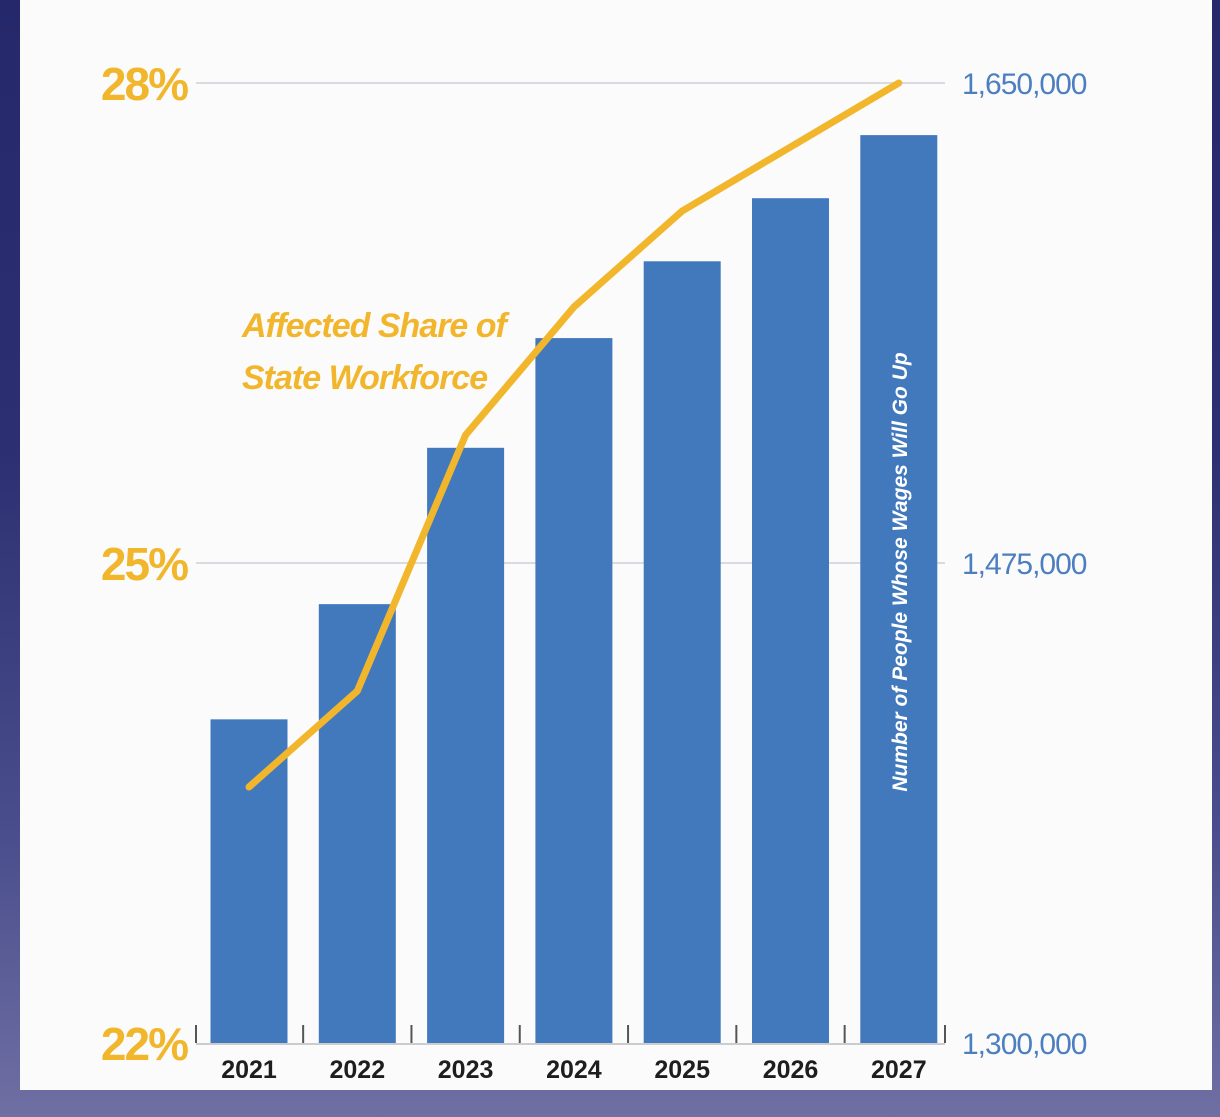 The width and height of the screenshot is (1220, 1117). What do you see at coordinates (357, 823) in the screenshot?
I see `bar-2022` at bounding box center [357, 823].